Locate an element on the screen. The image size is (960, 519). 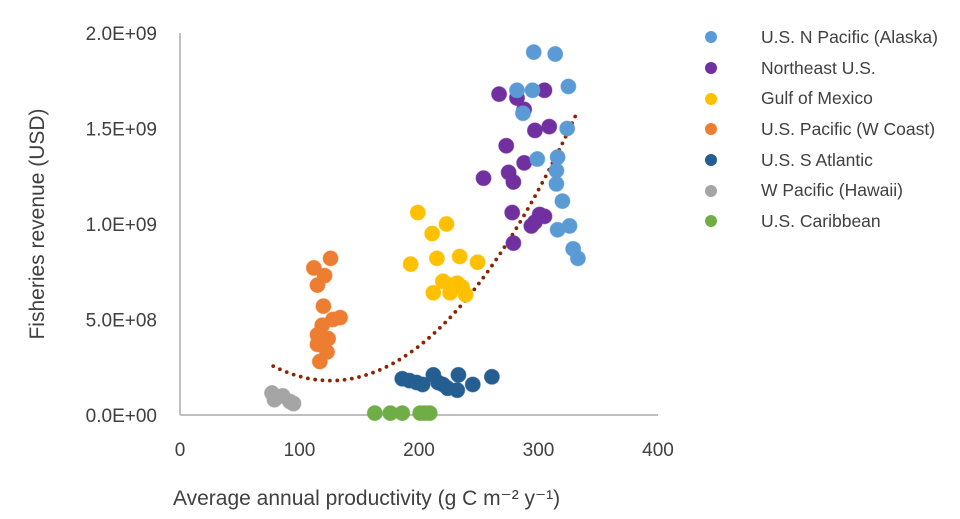
x-tick-label: 0 is located at coordinates (180, 450).